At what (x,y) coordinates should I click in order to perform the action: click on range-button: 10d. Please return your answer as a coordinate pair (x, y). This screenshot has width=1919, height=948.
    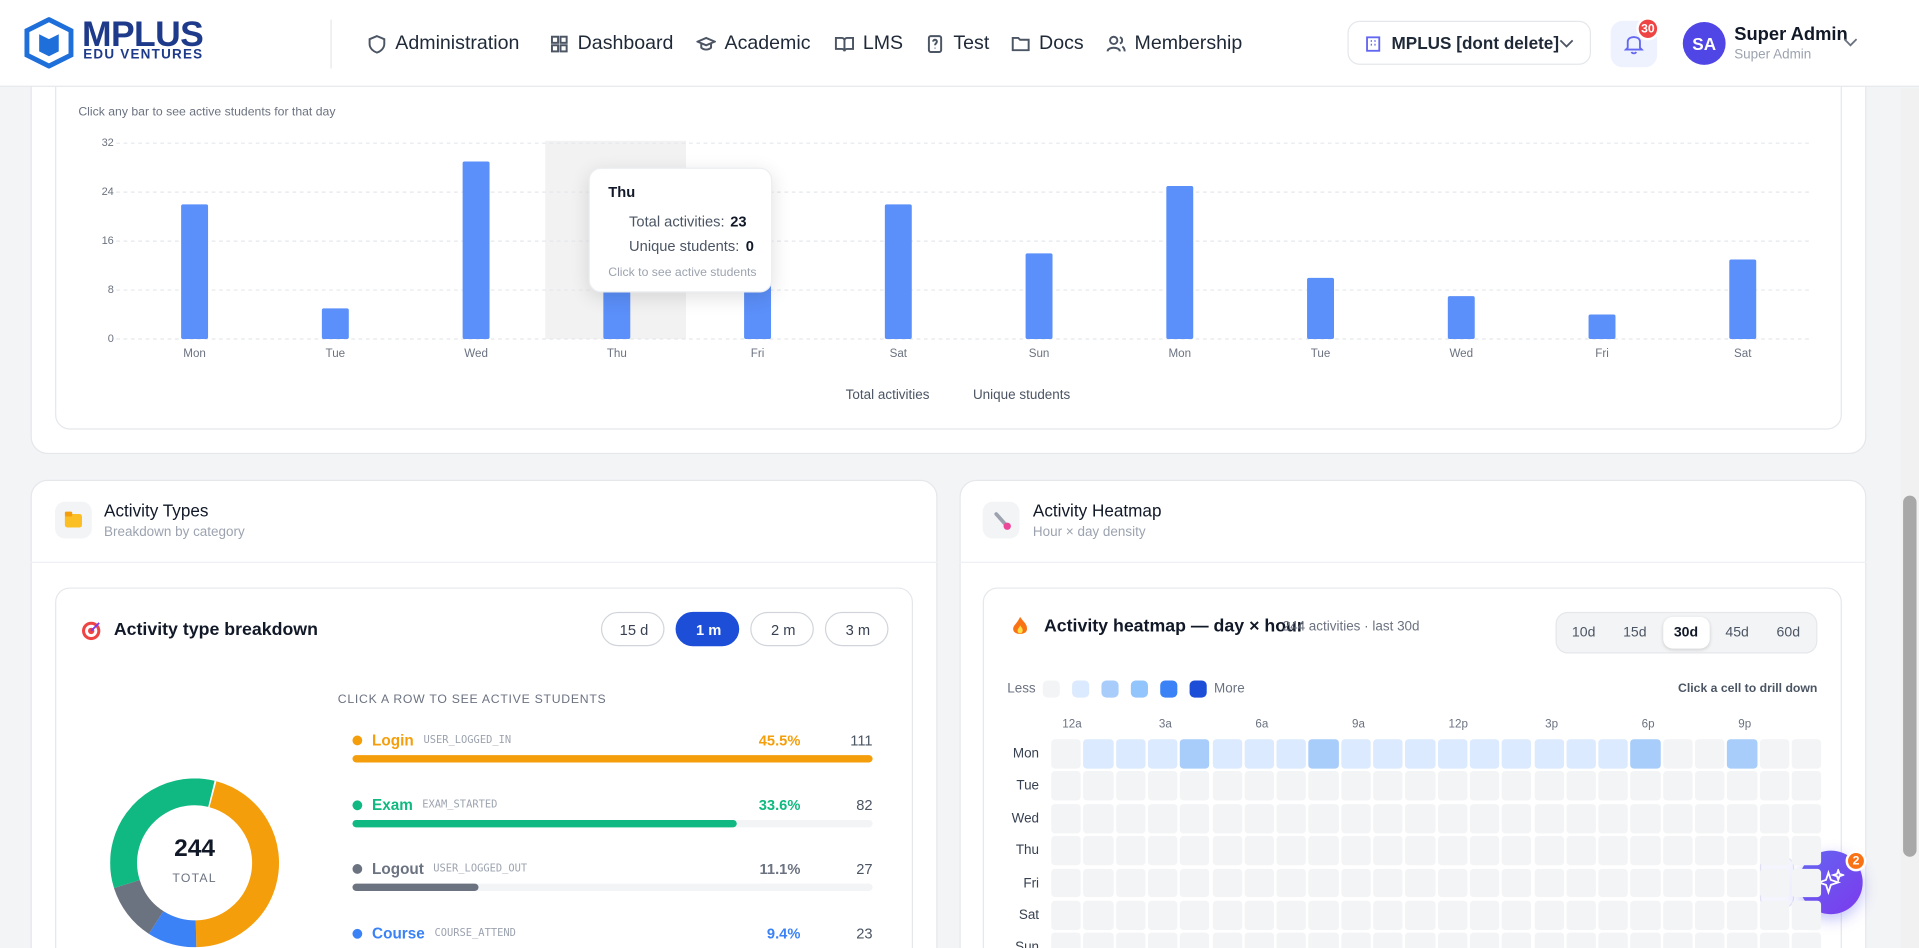
    Looking at the image, I should click on (1583, 633).